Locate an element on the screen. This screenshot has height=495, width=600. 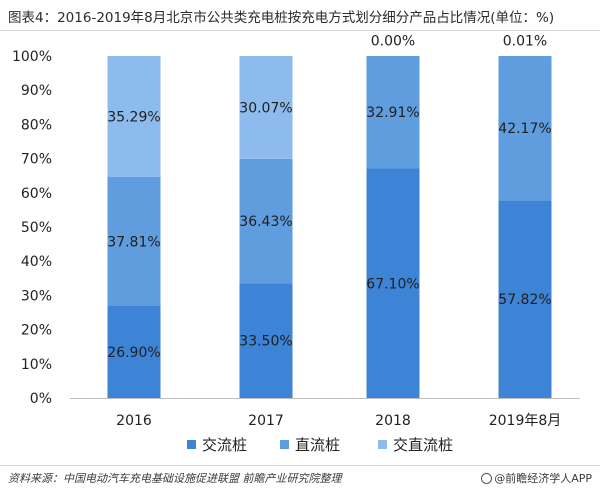
data-label: 57.82% is located at coordinates (524, 300).